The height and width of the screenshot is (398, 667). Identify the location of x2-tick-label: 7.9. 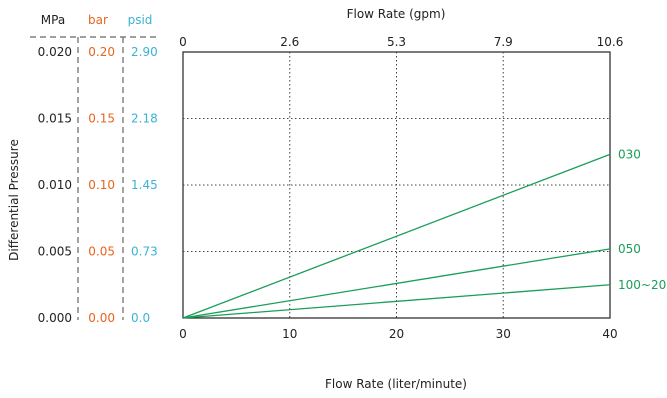
(503, 42).